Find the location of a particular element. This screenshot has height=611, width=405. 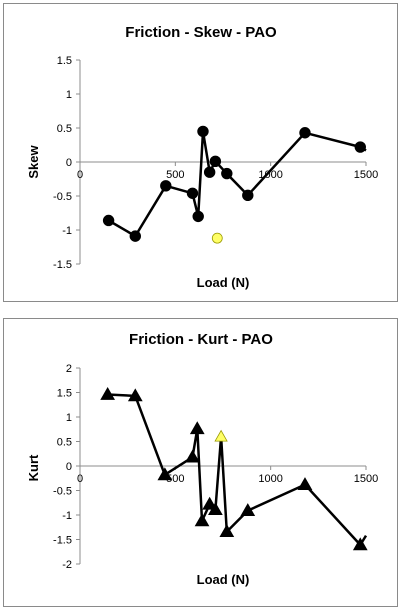

kurt-highlighted-point is located at coordinates (221, 435).